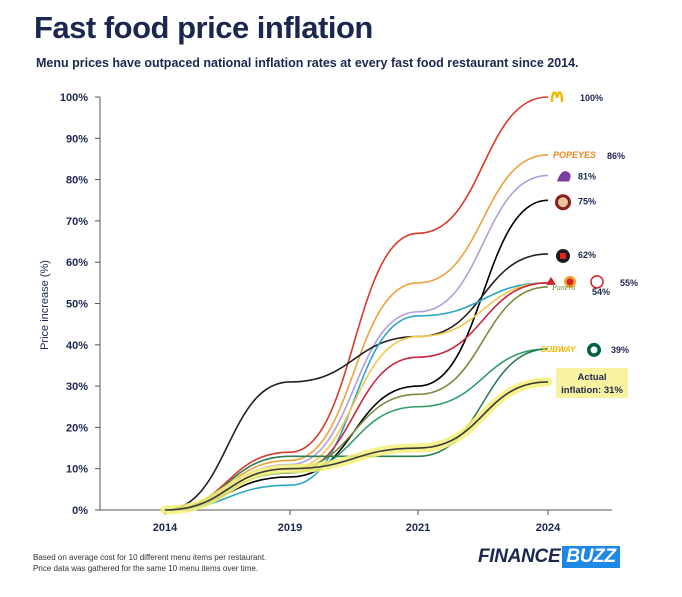  Describe the element at coordinates (165, 528) in the screenshot. I see `x-tick-label: 2014` at that location.